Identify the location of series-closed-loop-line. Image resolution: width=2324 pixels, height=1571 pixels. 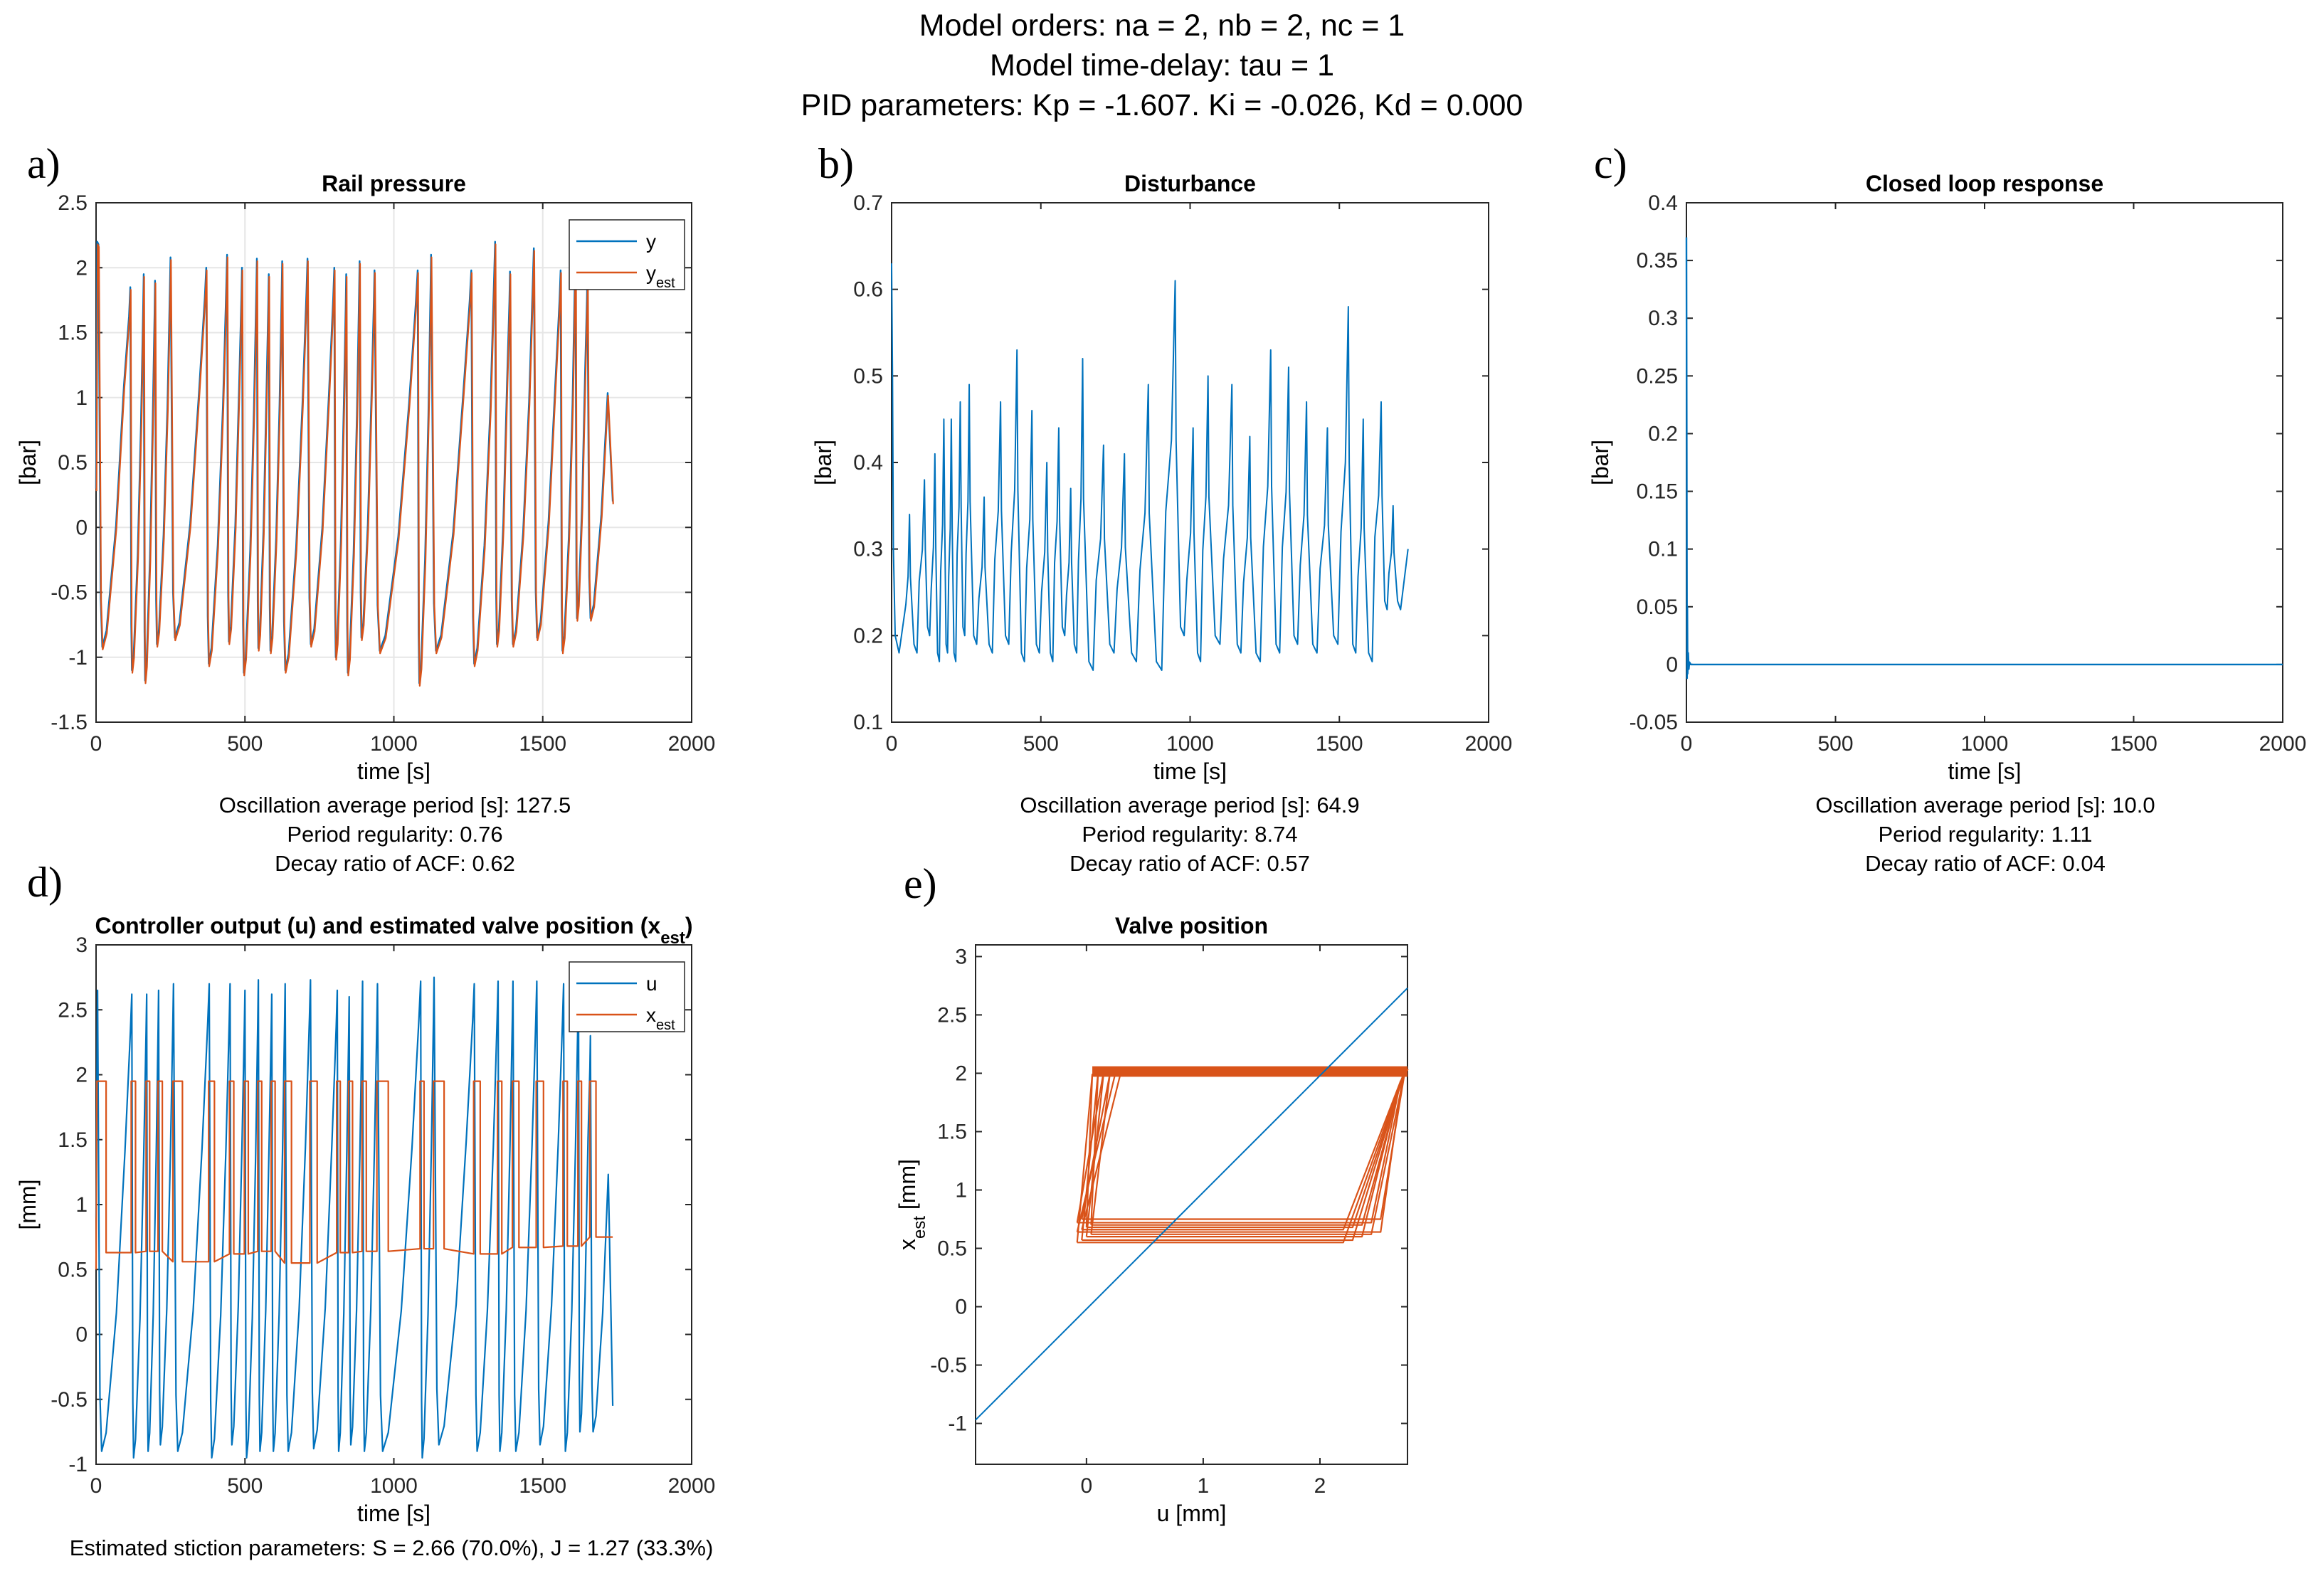
(1984, 458).